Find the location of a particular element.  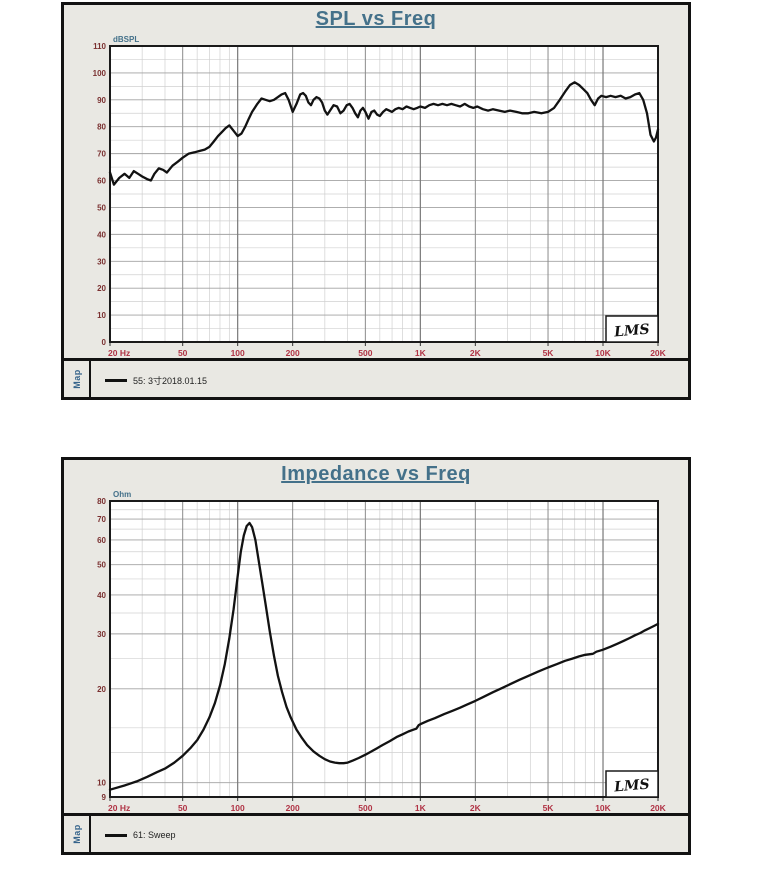

svg-text: 0 is located at coordinates (104, 342).